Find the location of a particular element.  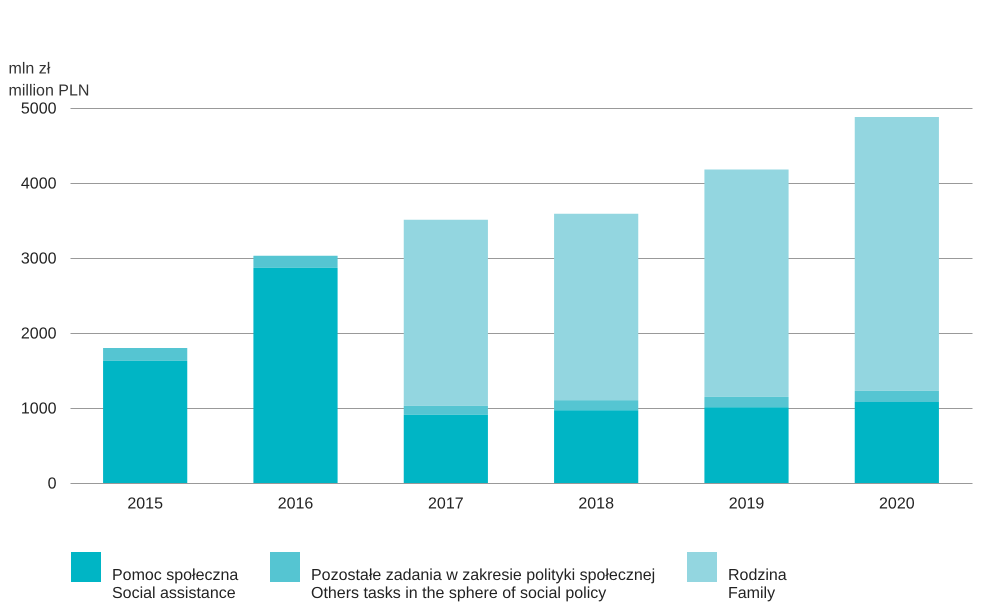

x-tick-label: 2018 is located at coordinates (596, 504).